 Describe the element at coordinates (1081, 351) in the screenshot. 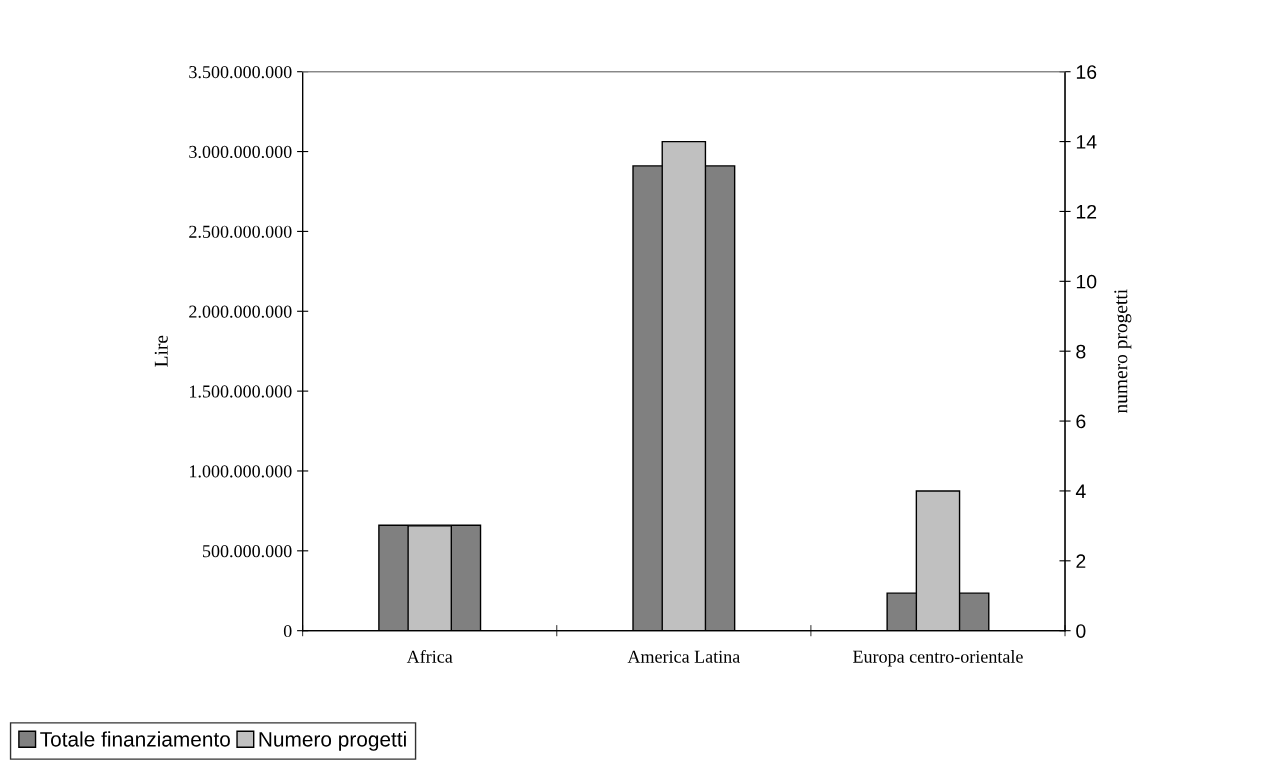

I see `y2-tick-label: 8` at that location.